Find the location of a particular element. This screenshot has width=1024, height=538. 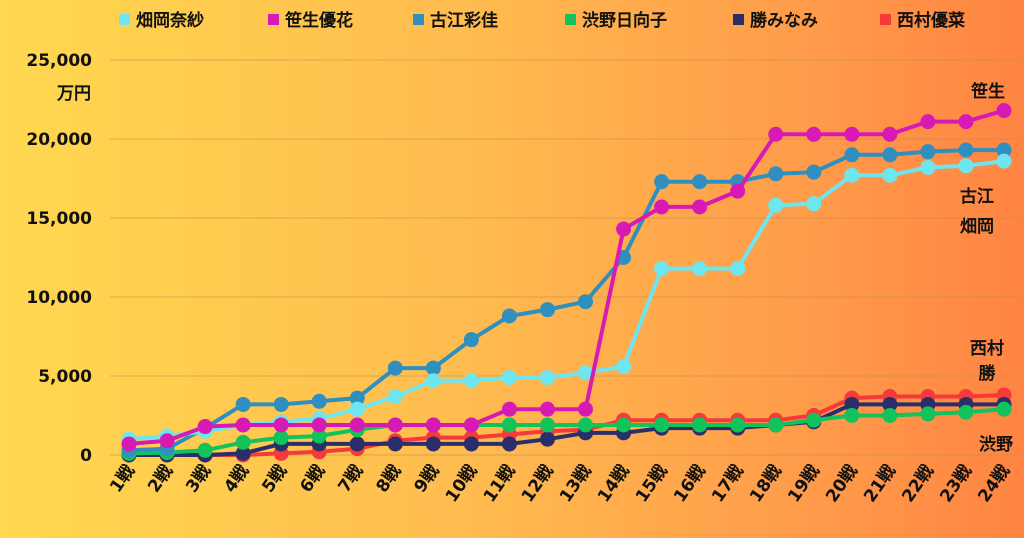

legend-item: 西村優菜 is located at coordinates (923, 20).